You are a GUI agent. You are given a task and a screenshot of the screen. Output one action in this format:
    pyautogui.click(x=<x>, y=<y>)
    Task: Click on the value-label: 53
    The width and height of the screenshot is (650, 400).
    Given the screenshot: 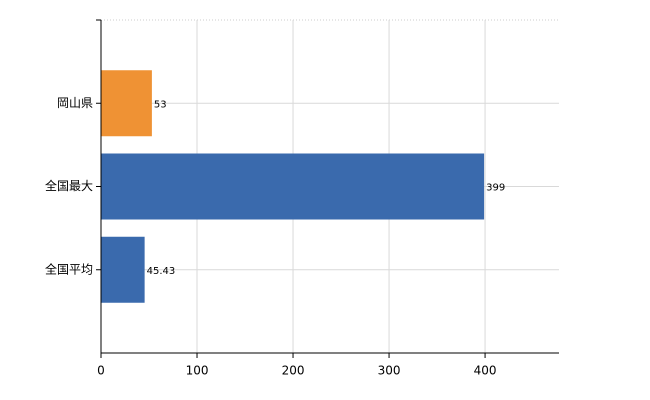 What is the action you would take?
    pyautogui.click(x=160, y=104)
    